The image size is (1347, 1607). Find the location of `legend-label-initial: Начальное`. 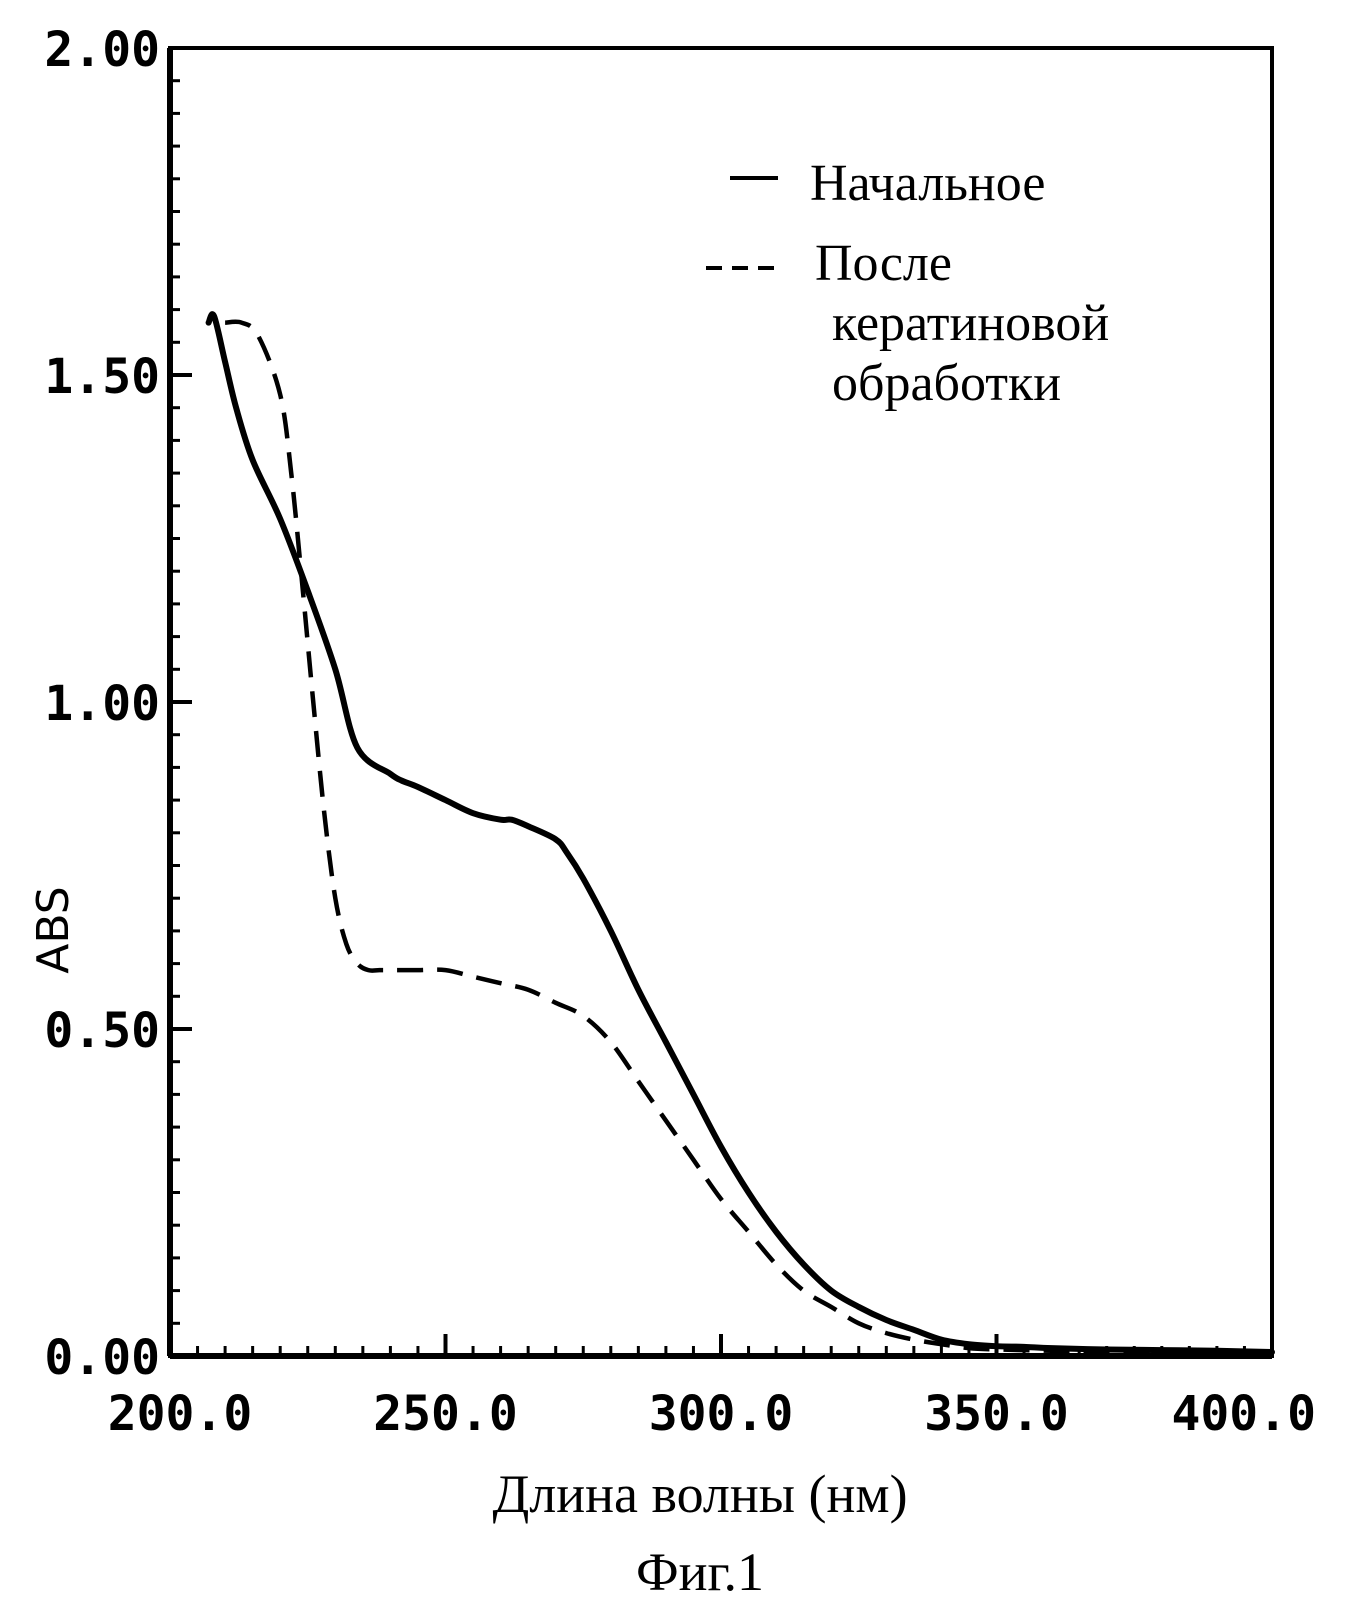

legend-label-initial: Начальное is located at coordinates (927, 183).